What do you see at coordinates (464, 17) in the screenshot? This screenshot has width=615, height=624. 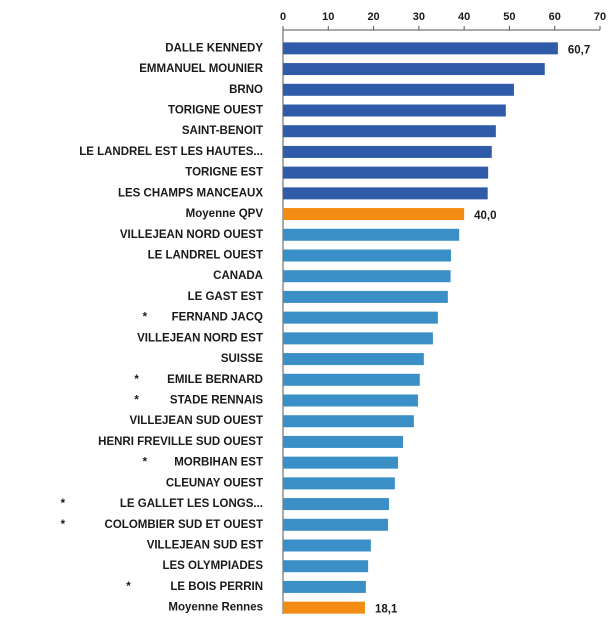 I see `x-tick-label: 40` at bounding box center [464, 17].